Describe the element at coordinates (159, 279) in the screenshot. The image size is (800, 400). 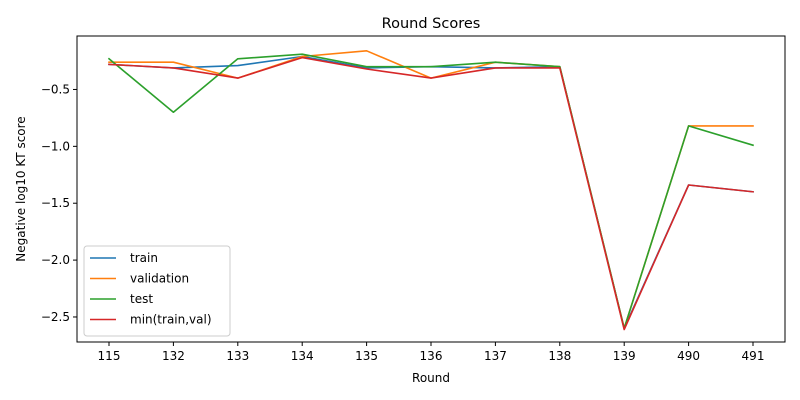
I see `legend-label: validation` at that location.